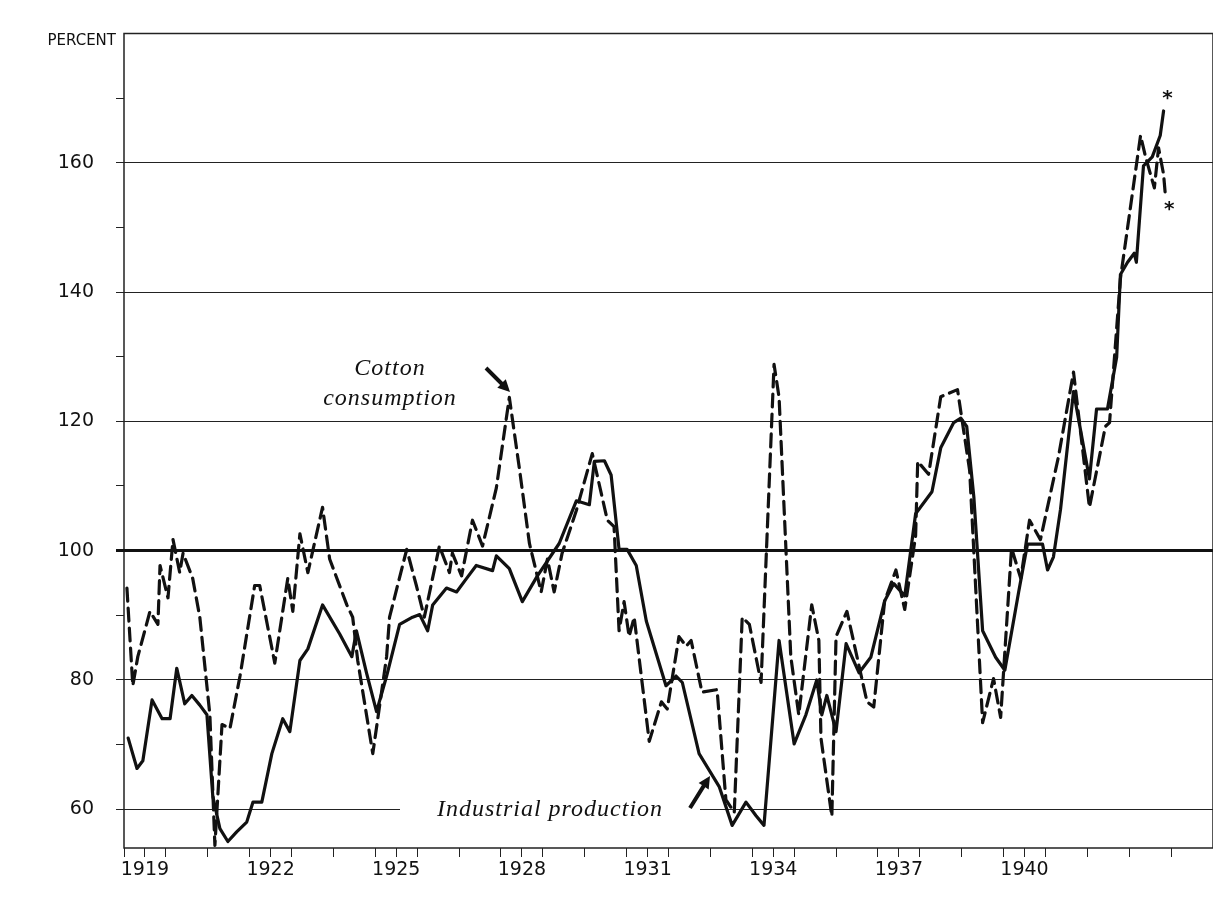  What do you see at coordinates (773, 868) in the screenshot?
I see `x-tick-label: 1934` at bounding box center [773, 868].